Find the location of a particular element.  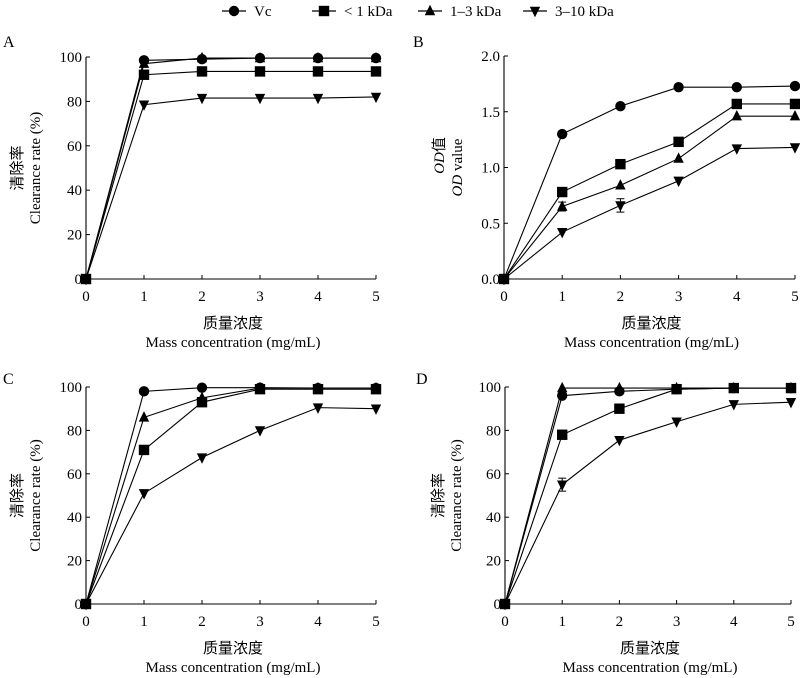

legend-marker-triangle-down is located at coordinates (535, 12).